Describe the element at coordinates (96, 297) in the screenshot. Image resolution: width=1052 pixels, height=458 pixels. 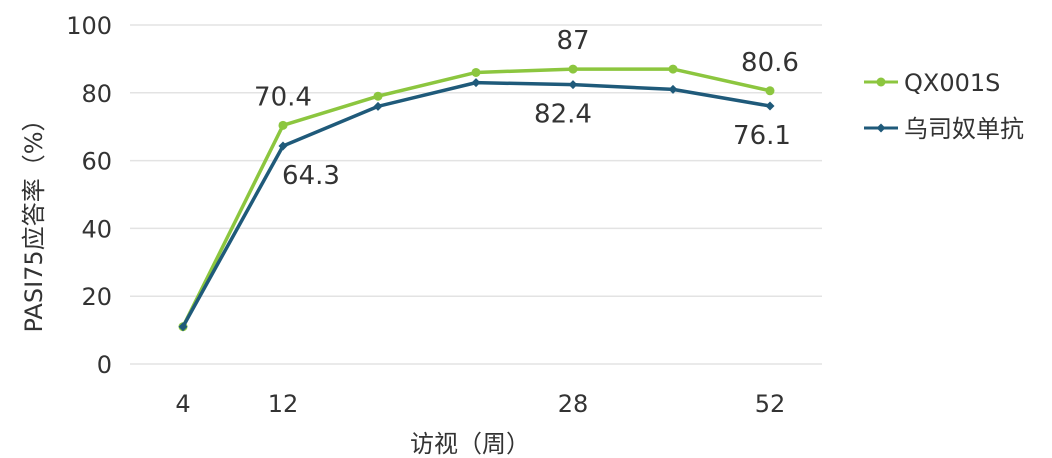
I see `y-tick-label: 20` at that location.